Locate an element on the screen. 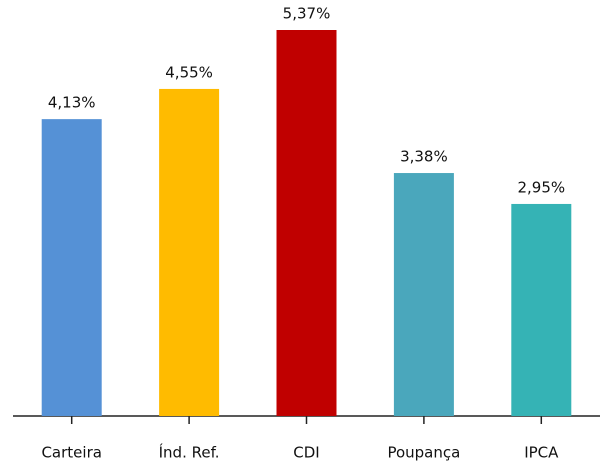 This screenshot has width=609, height=468. value-label: 3,38% is located at coordinates (424, 157).